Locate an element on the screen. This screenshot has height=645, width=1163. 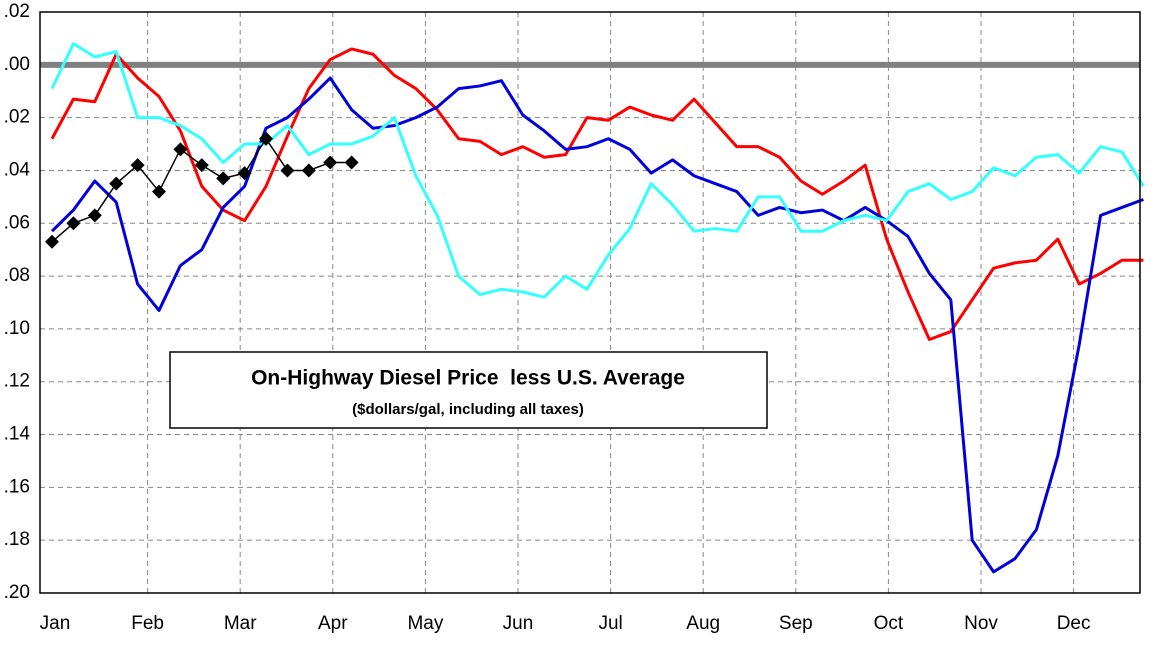
x-tick-label: Jul is located at coordinates (610, 623).